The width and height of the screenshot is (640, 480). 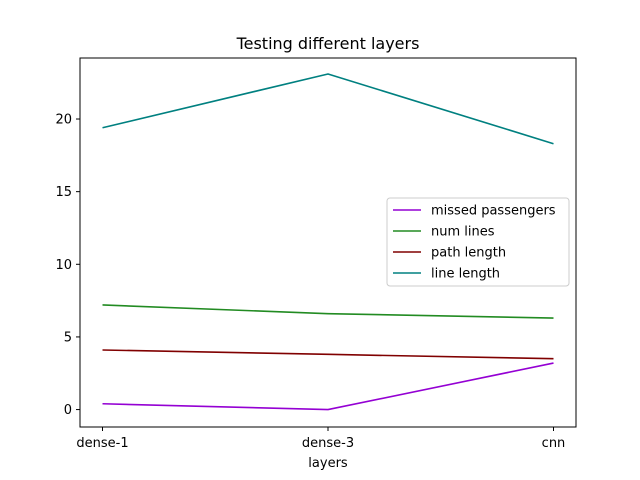 What do you see at coordinates (63, 265) in the screenshot?
I see `y-tick-label: 10` at bounding box center [63, 265].